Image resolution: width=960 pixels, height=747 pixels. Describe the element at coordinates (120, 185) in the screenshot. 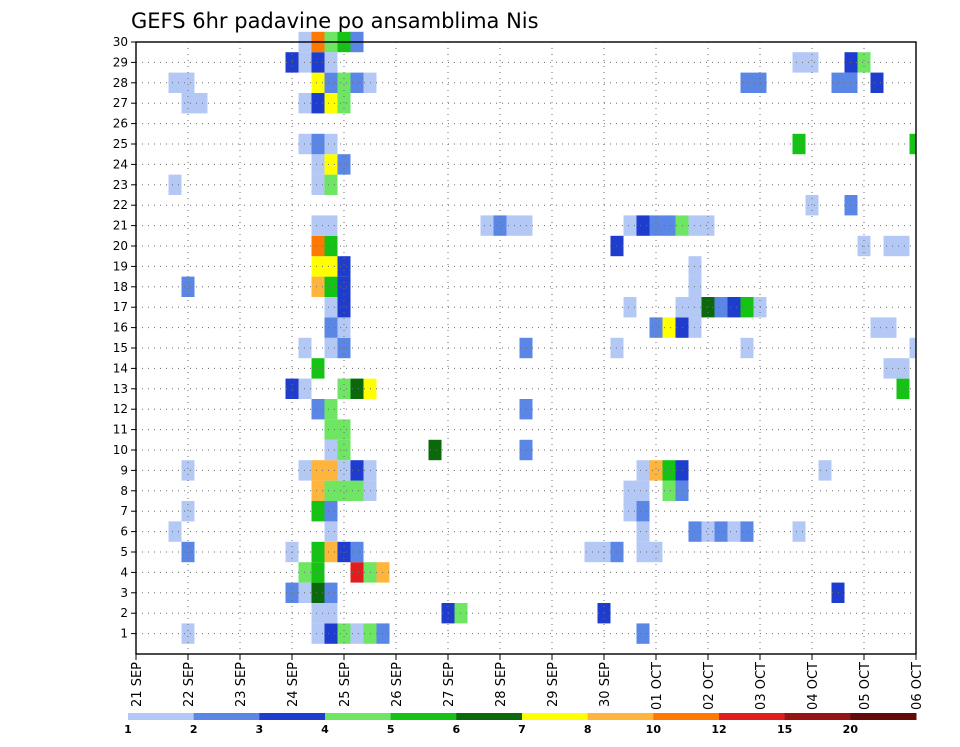

I see `y-tick-label: 23` at that location.